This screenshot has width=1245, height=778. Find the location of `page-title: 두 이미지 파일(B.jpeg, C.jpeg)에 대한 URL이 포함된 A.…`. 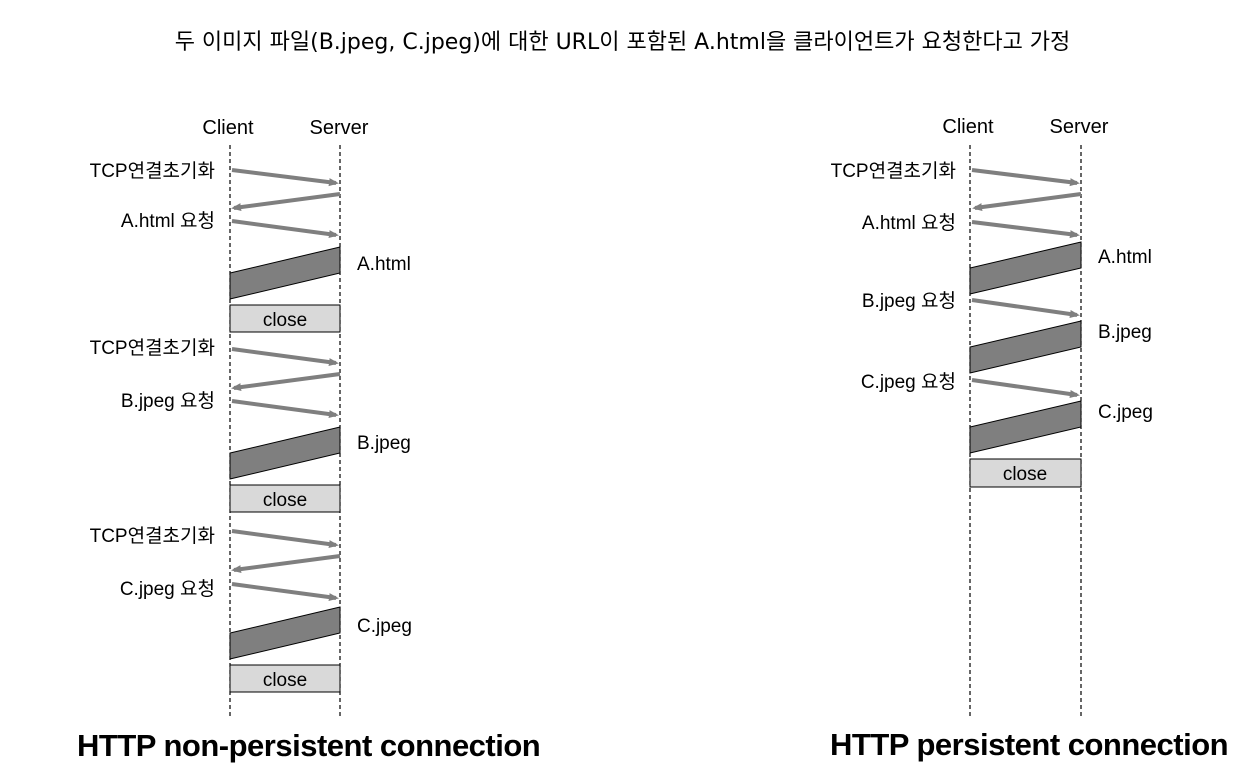

page-title: 두 이미지 파일(B.jpeg, C.jpeg)에 대한 URL이 포함된 A.… is located at coordinates (622, 42).